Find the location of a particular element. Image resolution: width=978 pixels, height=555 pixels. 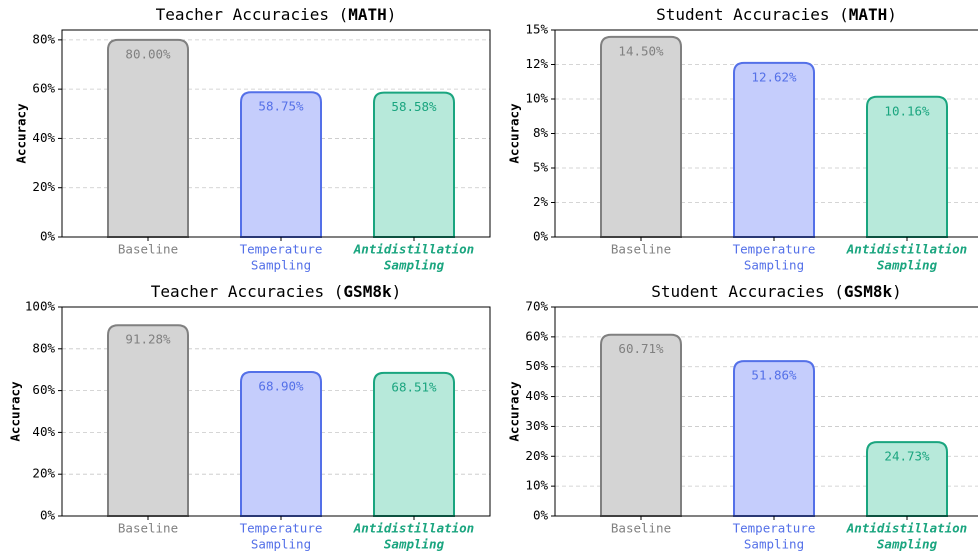

y-tick-label: 5% is located at coordinates (541, 167).